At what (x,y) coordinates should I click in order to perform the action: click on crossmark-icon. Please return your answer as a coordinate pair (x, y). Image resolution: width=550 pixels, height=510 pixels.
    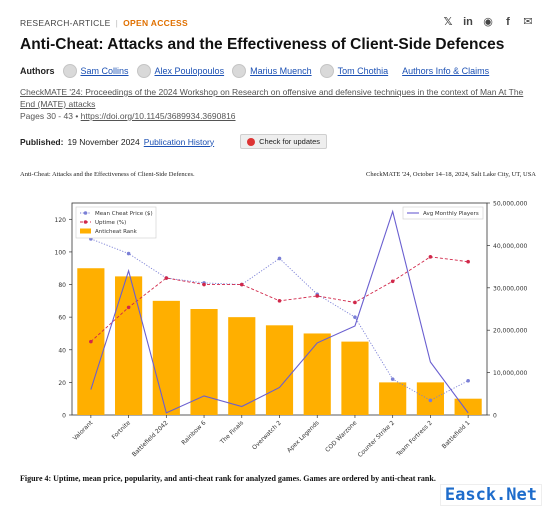
    Looking at the image, I should click on (251, 141).